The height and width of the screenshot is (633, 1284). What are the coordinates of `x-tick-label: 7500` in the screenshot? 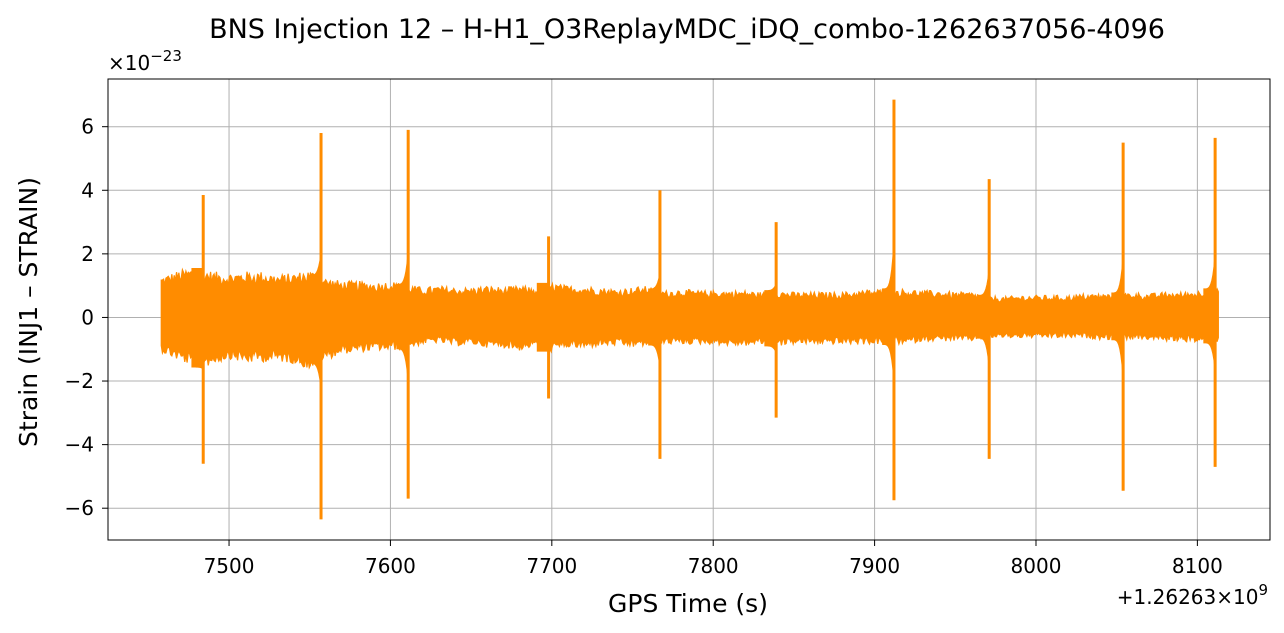 It's located at (229, 566).